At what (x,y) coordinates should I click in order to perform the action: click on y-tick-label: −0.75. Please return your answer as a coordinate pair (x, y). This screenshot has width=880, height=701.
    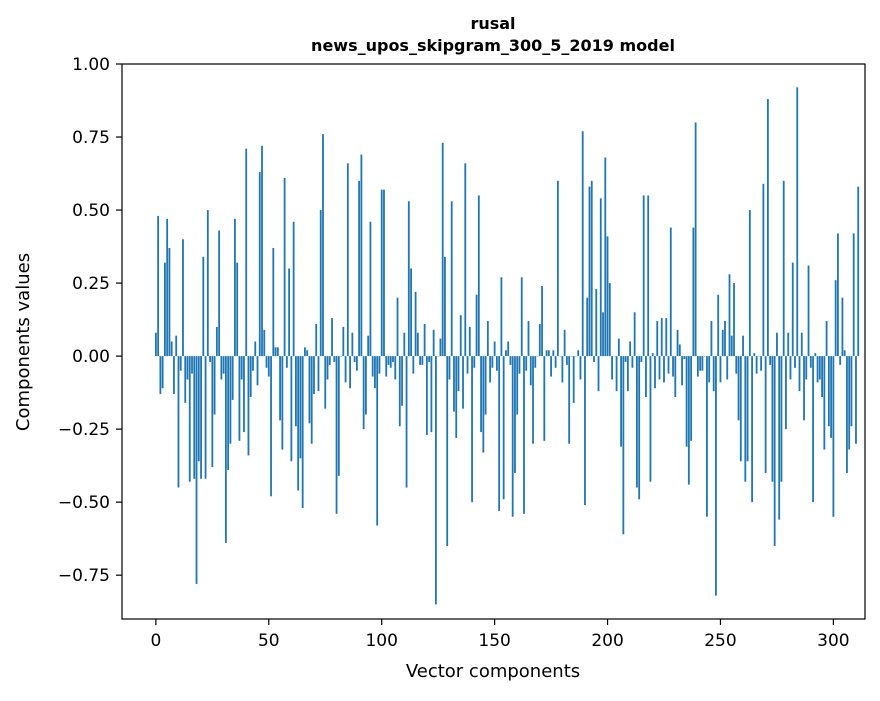
    Looking at the image, I should click on (84, 576).